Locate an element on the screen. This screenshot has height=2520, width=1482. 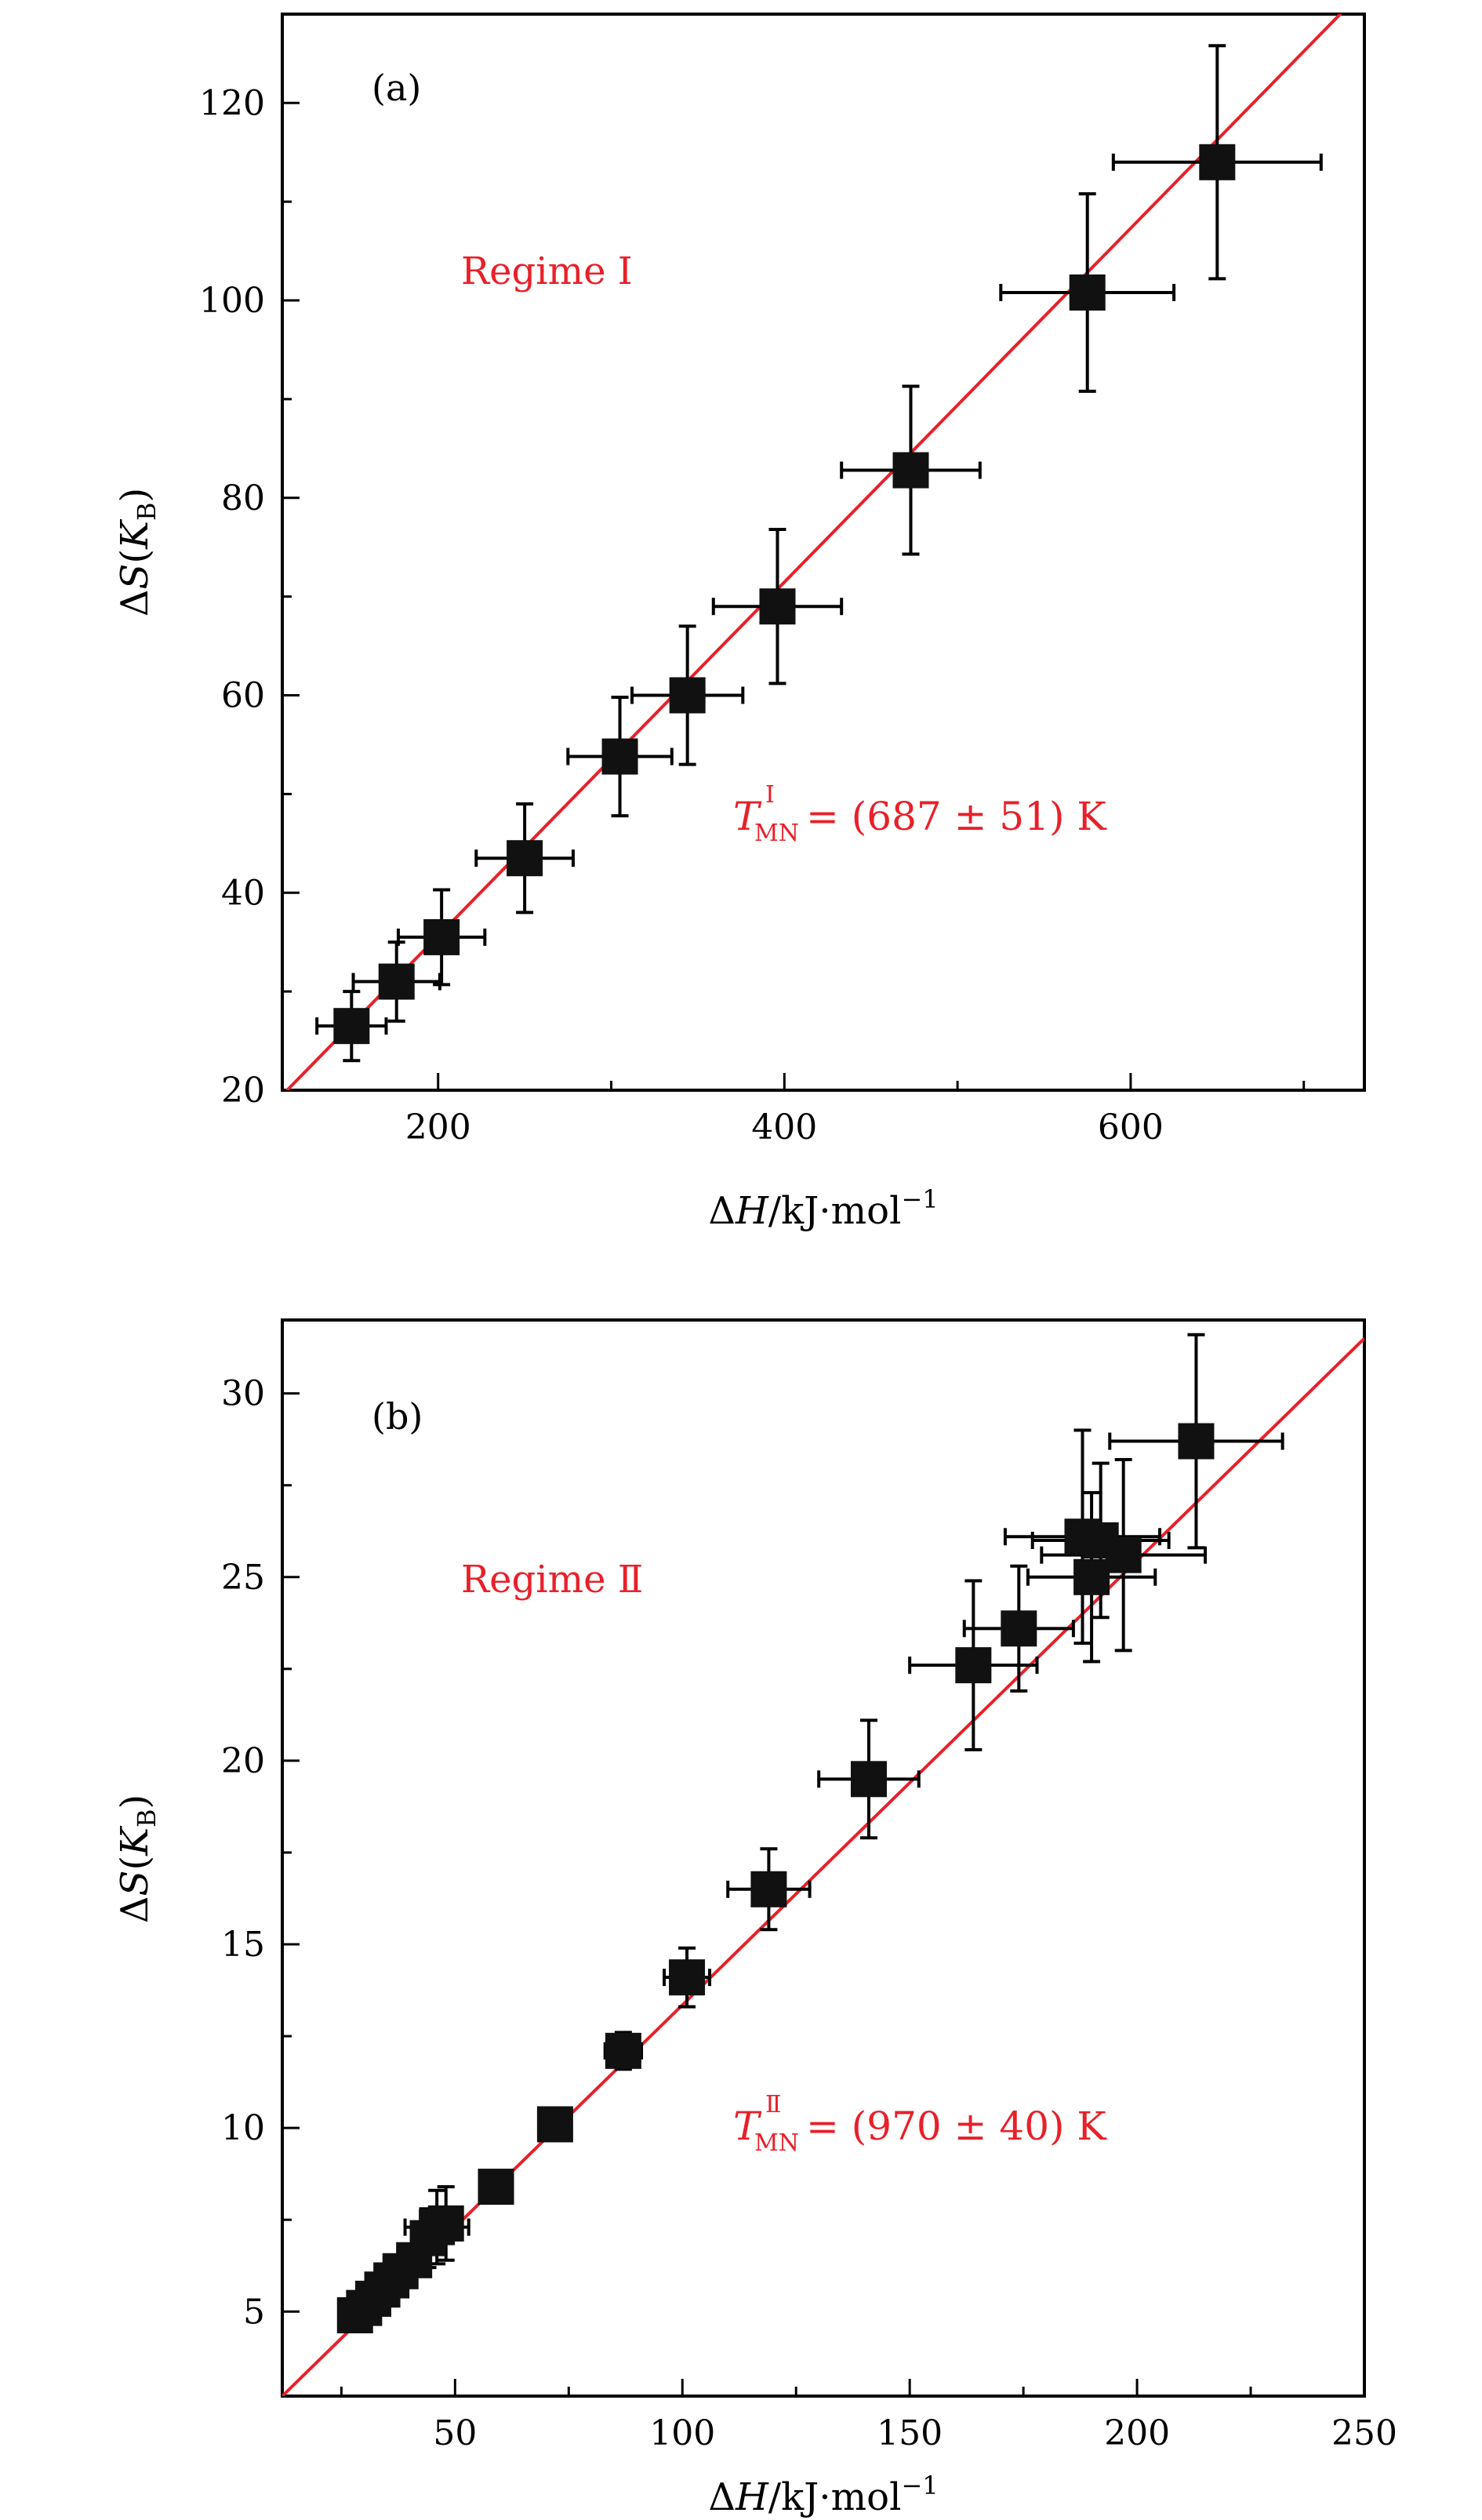
x-tick-label: 150 is located at coordinates (910, 2433).